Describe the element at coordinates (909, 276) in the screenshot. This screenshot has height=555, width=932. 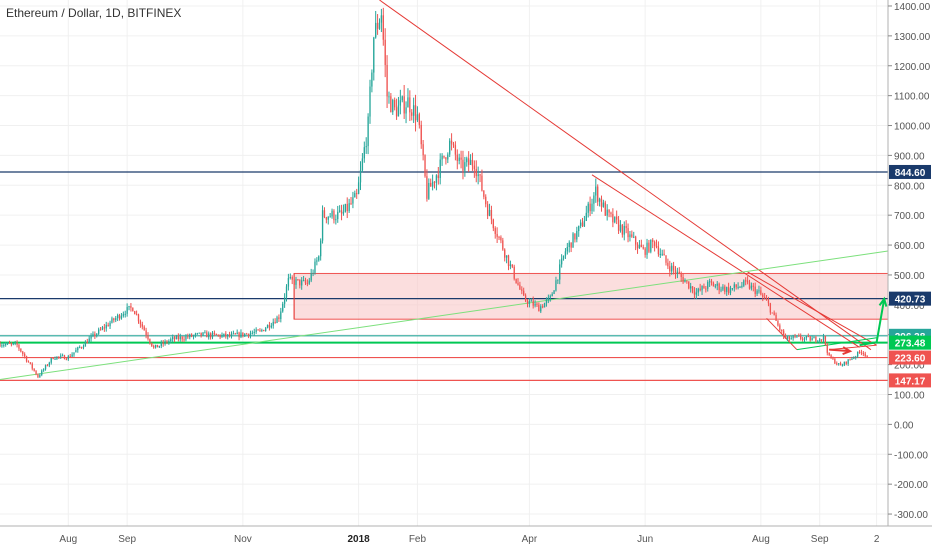
I see `y-tick-label: 500.00` at that location.